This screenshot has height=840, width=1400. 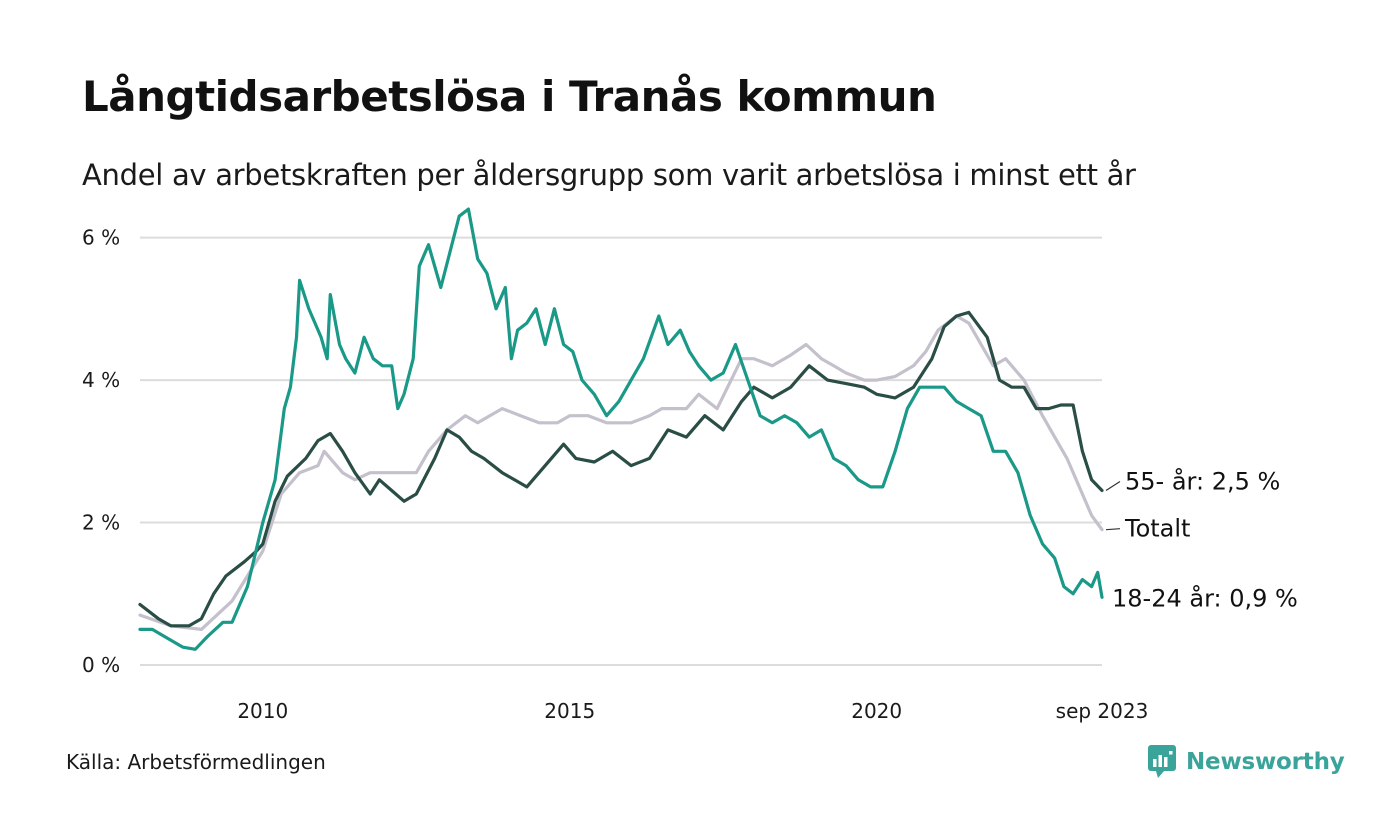 I want to click on series-end-label: 18-24 år: 0,9 %, so click(x=1205, y=597).